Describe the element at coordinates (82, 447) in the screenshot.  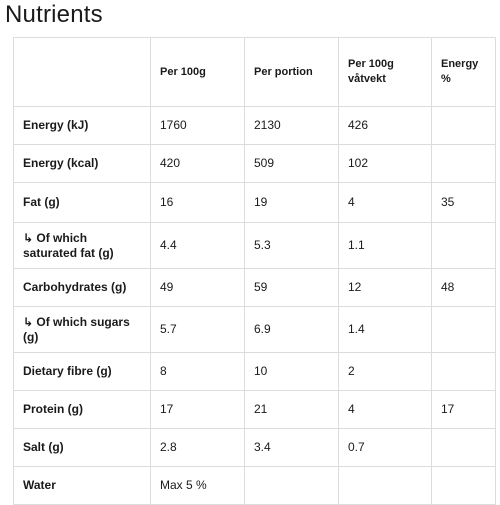
I see `row-label: Salt (g)` at that location.